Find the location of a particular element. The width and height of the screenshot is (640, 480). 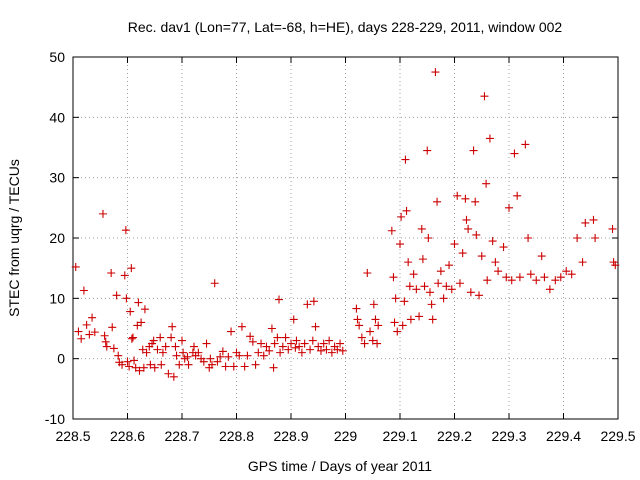

y-tick-label: 50 is located at coordinates (57, 57).